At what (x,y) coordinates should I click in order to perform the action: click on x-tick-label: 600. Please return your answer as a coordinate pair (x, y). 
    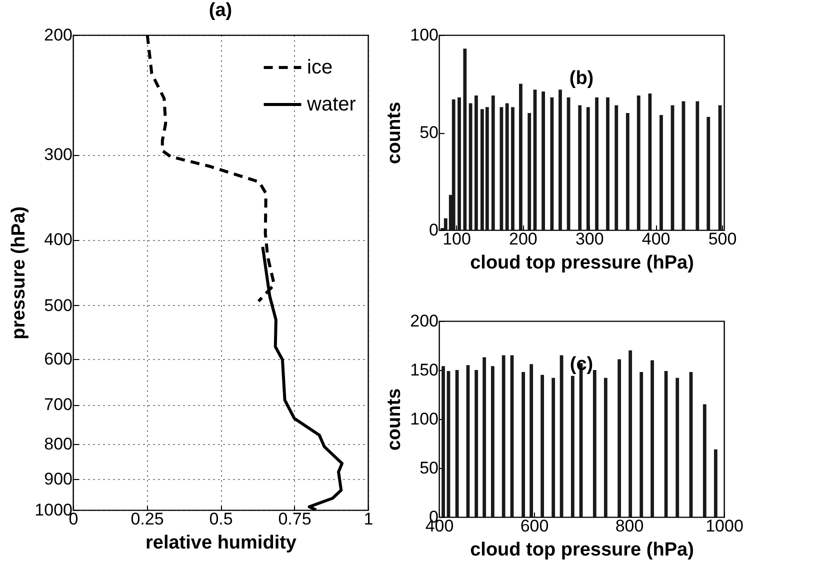
    Looking at the image, I should click on (534, 526).